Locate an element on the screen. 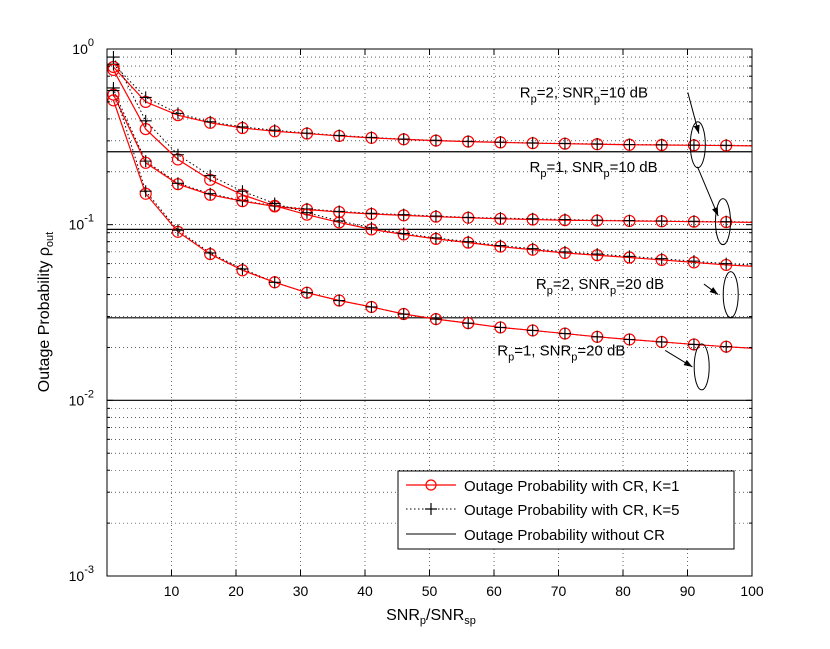  legend-label-without-cr: Outage Probability without CR is located at coordinates (564, 535).